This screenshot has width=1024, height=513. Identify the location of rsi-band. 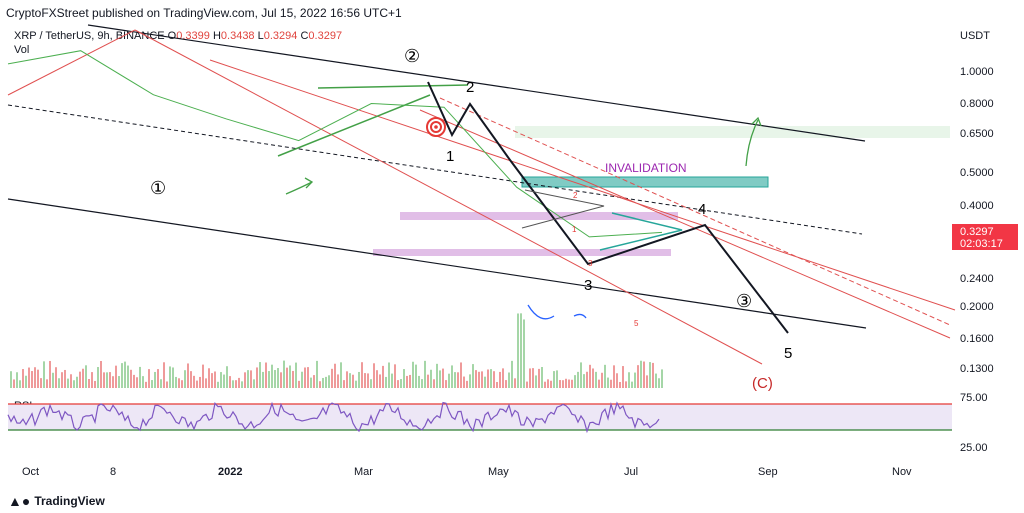
(480, 417).